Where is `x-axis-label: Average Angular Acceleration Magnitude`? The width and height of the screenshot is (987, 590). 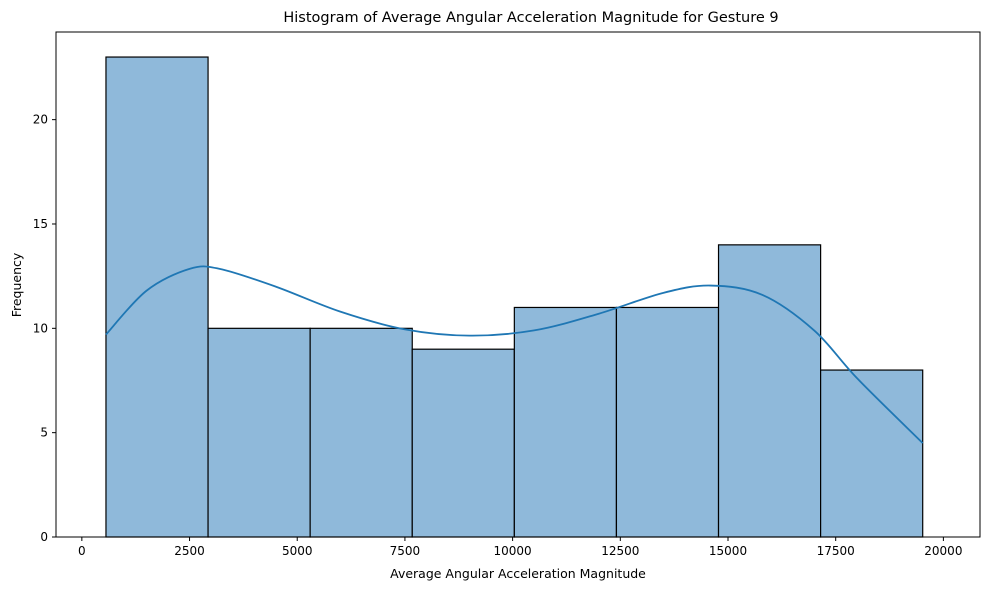 x-axis-label: Average Angular Acceleration Magnitude is located at coordinates (518, 573).